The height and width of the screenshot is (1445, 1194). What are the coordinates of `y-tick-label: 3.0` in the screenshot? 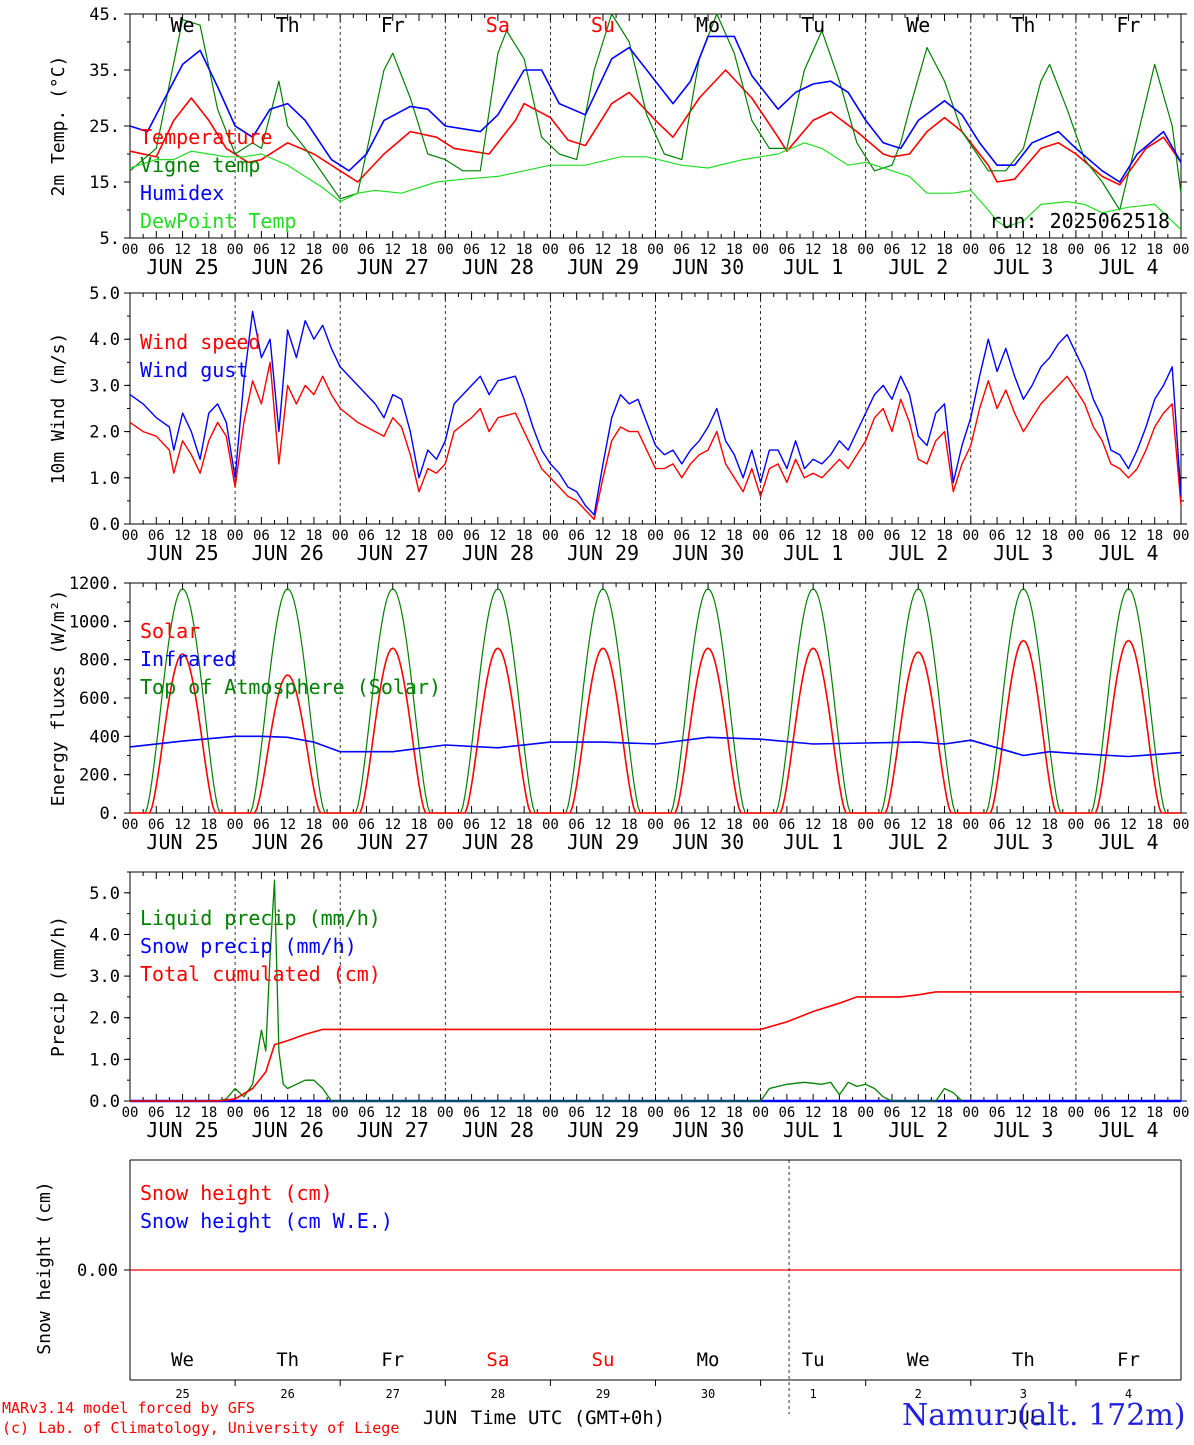 It's located at (104, 977).